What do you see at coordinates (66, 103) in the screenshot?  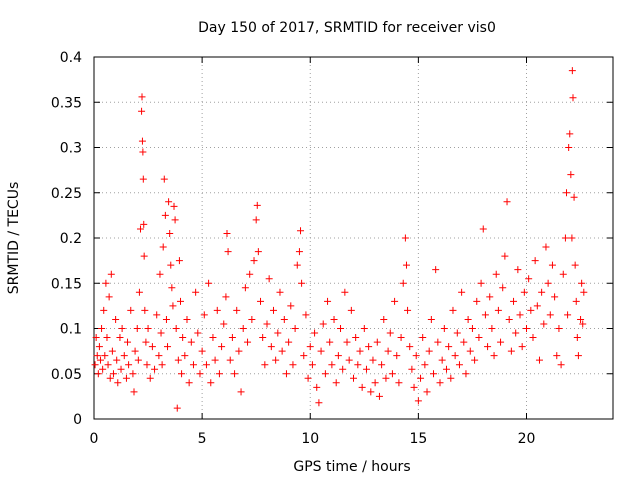 I see `y-tick-label: 0.35` at bounding box center [66, 103].